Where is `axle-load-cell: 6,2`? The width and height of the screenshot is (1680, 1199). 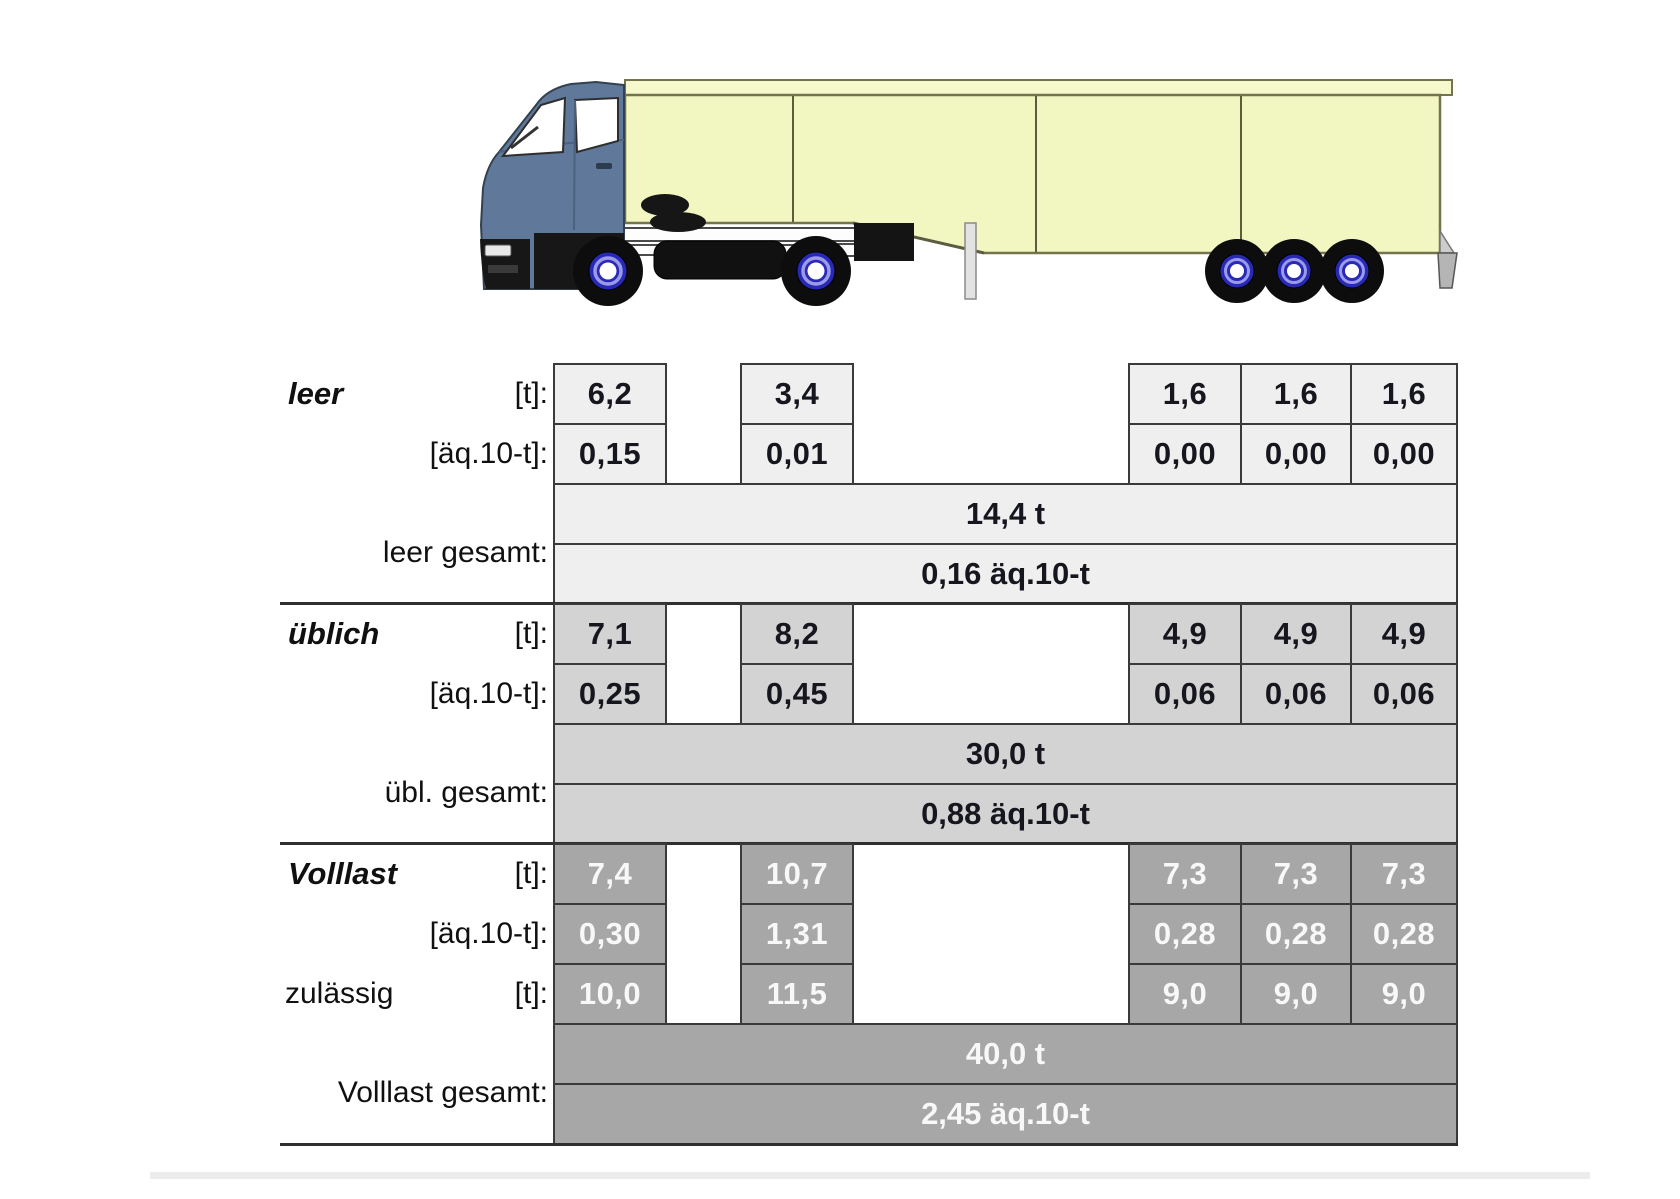
axle-load-cell: 6,2 is located at coordinates (610, 394).